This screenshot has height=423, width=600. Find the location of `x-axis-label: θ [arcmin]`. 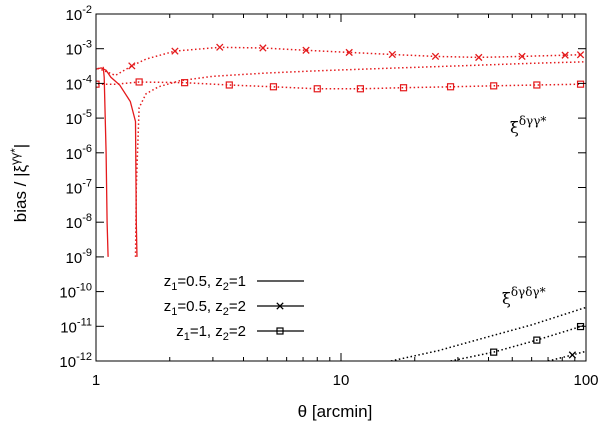

x-axis-label: θ [arcmin] is located at coordinates (335, 411).